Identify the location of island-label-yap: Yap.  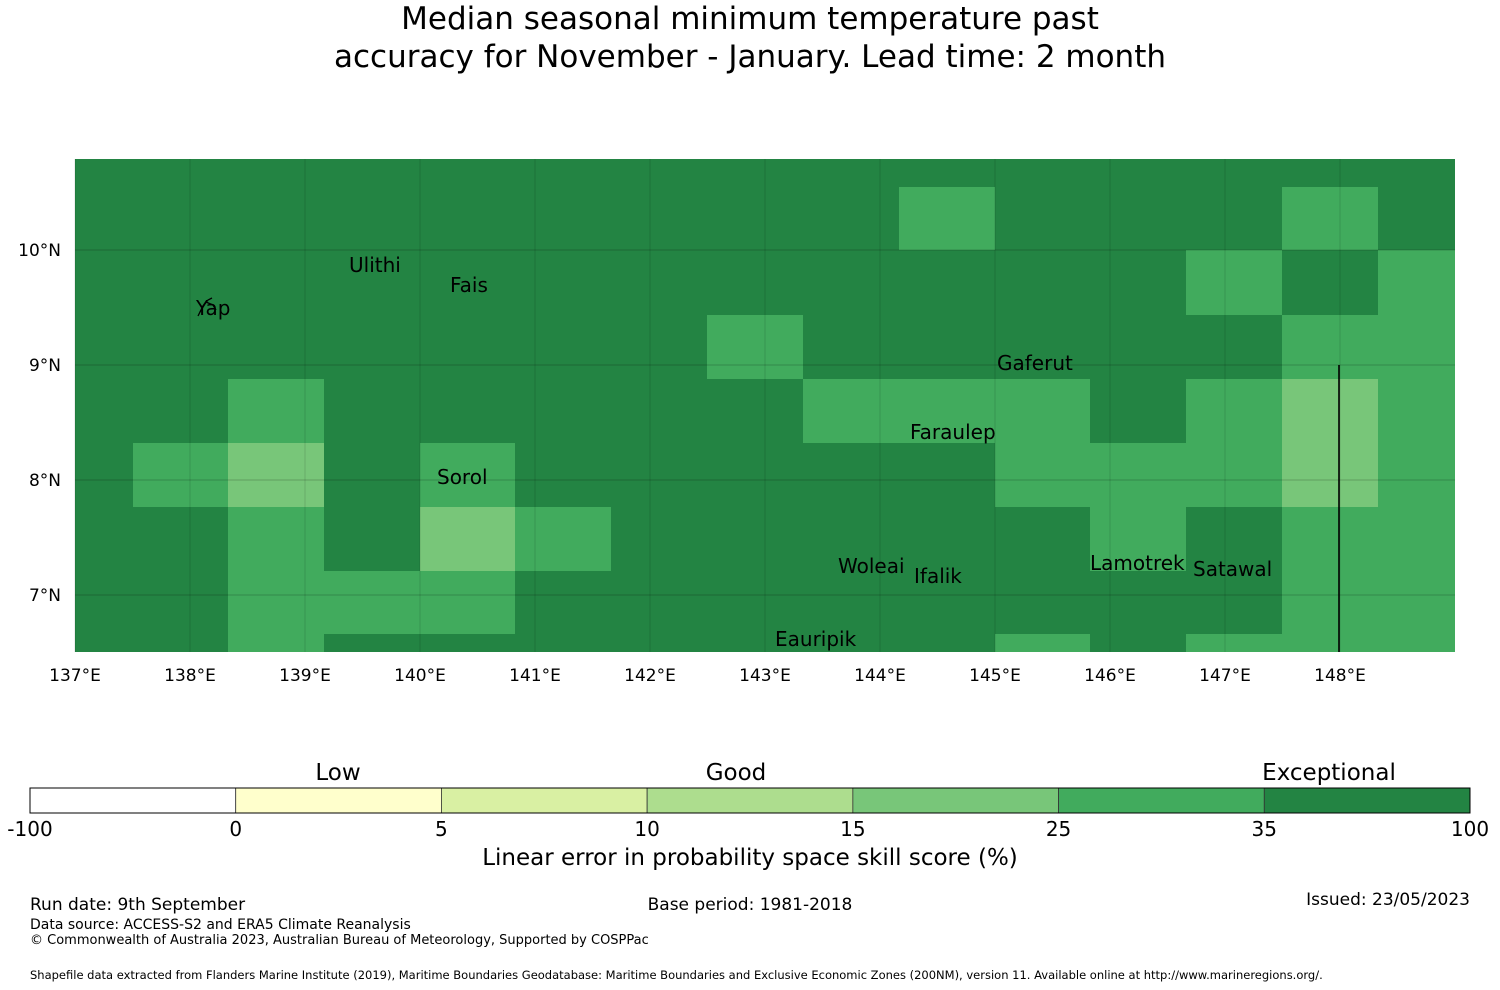
(212, 308).